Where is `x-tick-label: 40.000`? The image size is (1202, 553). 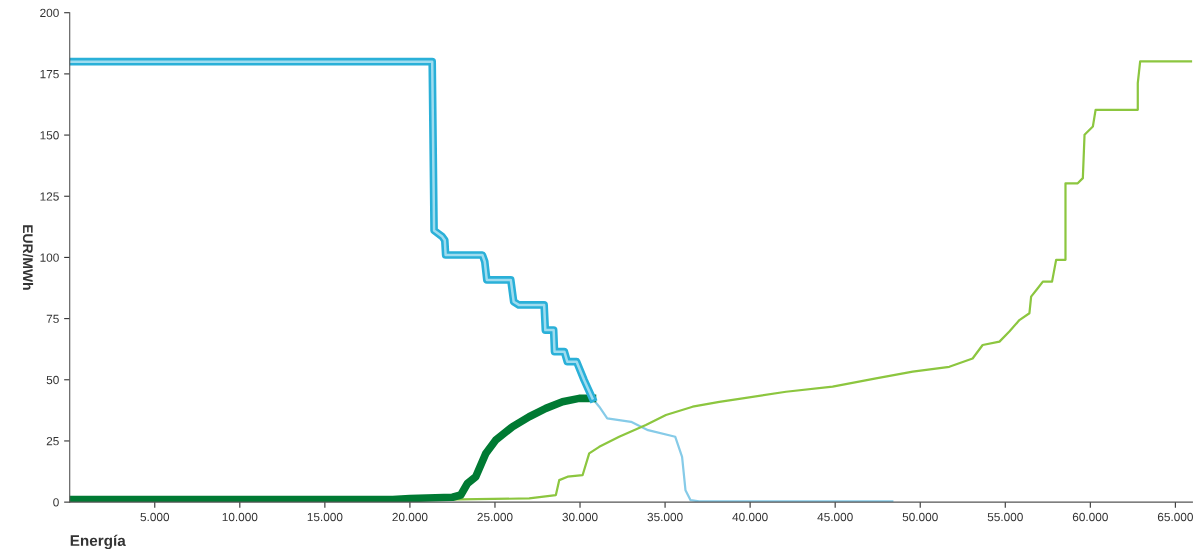
x-tick-label: 40.000 is located at coordinates (750, 517).